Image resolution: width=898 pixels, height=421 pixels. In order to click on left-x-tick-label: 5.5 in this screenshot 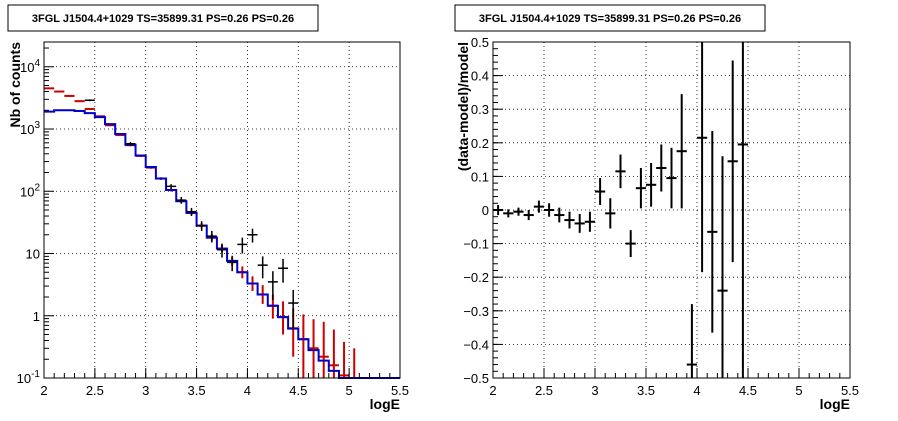, I will do `click(400, 390)`.